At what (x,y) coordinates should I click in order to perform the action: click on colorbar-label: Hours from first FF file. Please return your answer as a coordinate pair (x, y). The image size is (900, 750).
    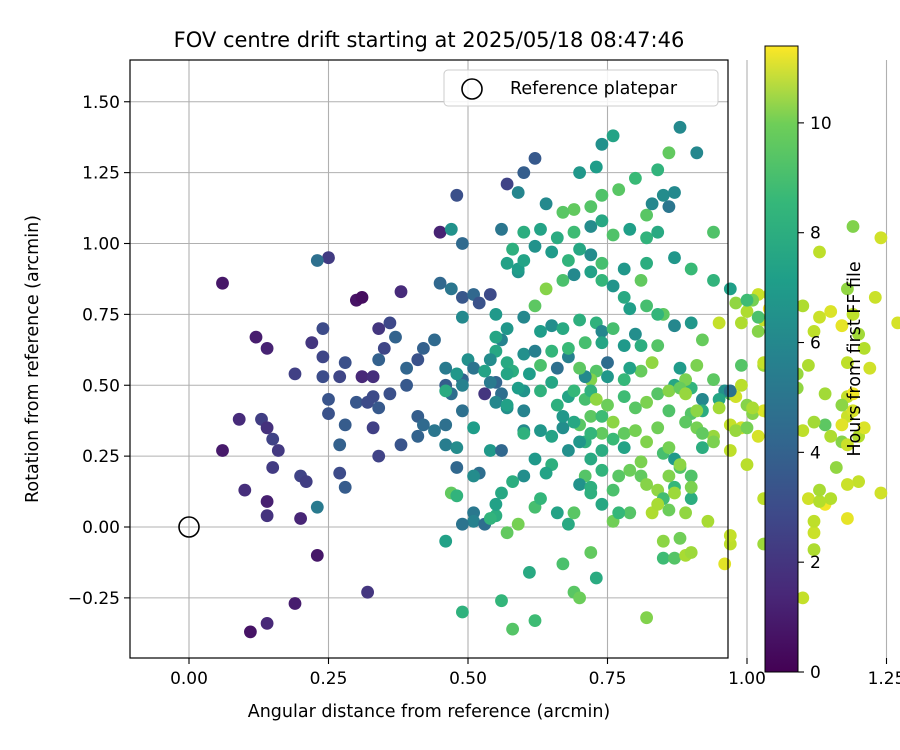
    Looking at the image, I should click on (855, 358).